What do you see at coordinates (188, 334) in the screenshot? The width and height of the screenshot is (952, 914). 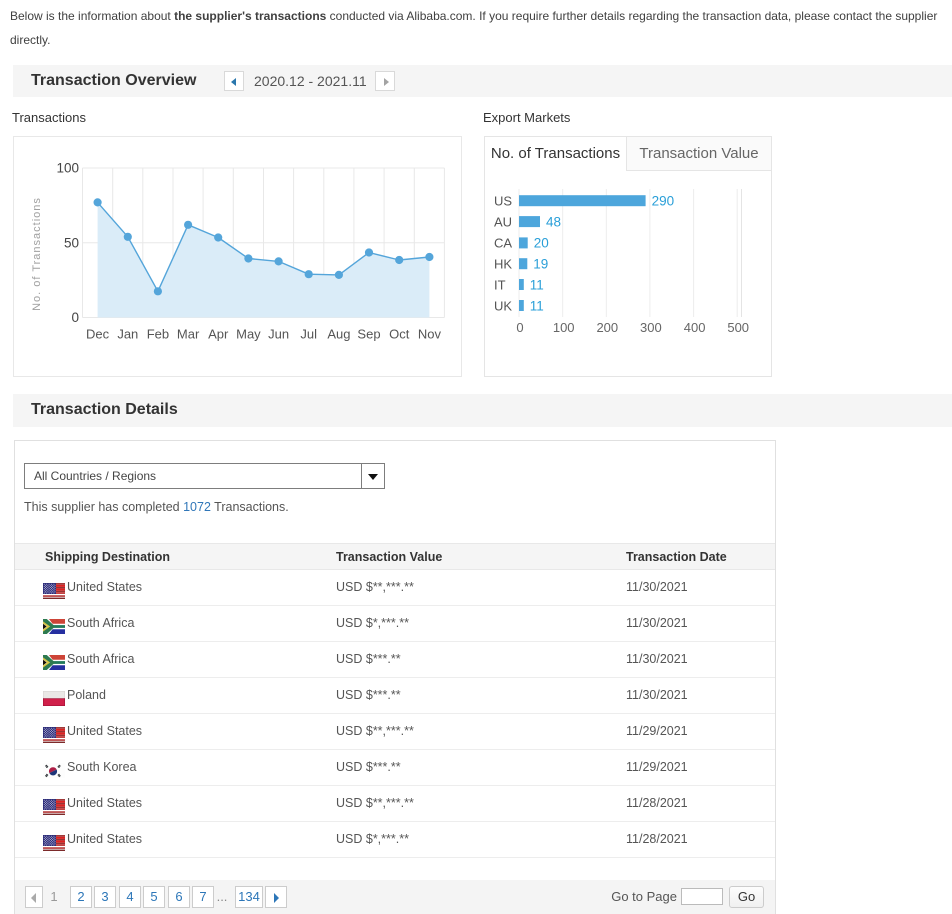 I see `svg-text: Mar` at bounding box center [188, 334].